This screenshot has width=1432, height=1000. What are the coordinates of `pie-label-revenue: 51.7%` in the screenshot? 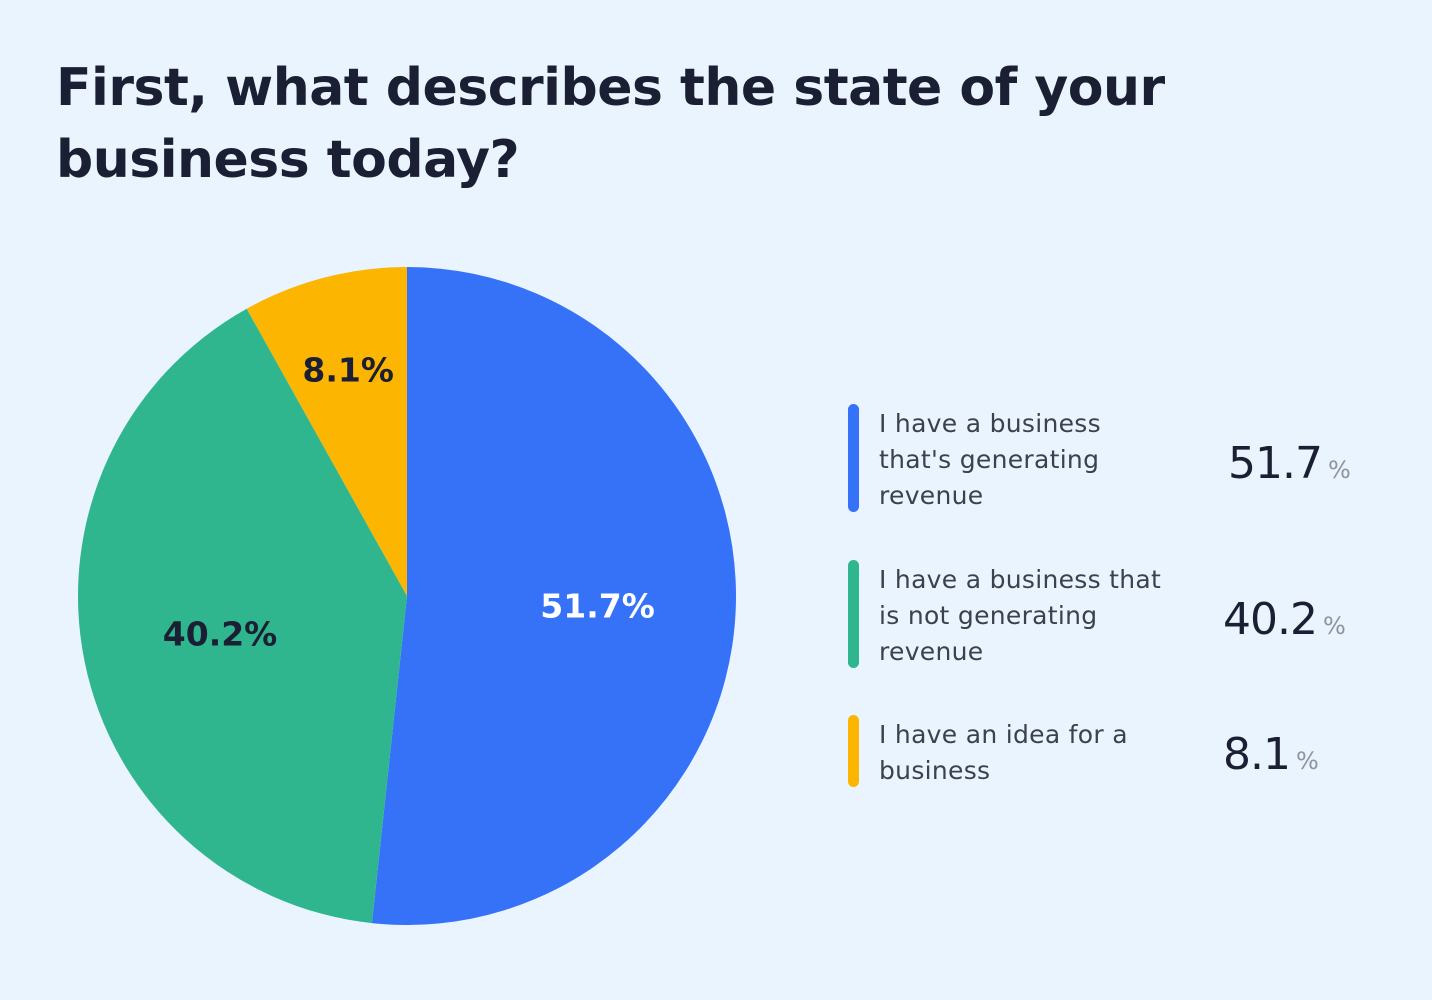 It's located at (597, 606).